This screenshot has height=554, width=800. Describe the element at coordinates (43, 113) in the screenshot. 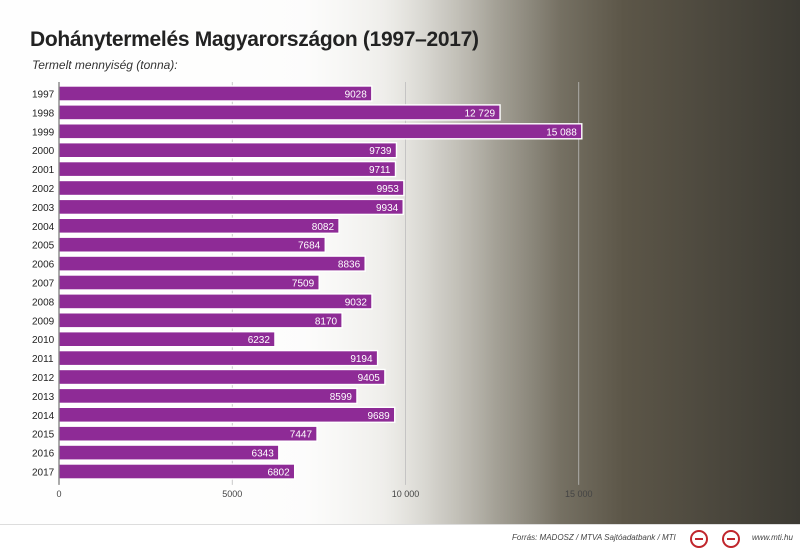

I see `year-label: 1998` at that location.